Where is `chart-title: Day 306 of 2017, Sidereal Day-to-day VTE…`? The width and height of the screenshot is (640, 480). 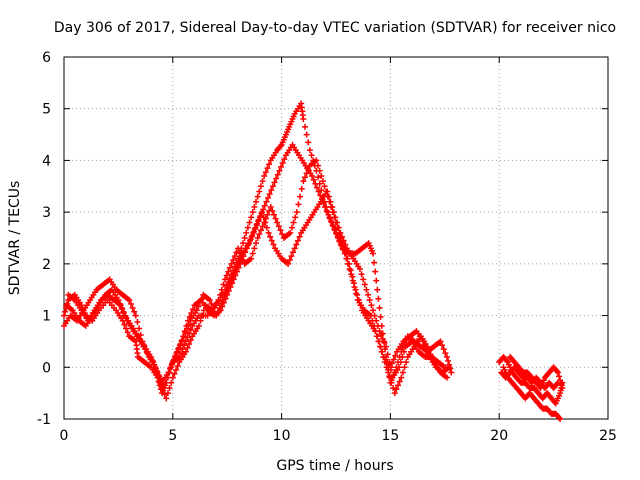 chart-title: Day 306 of 2017, Sidereal Day-to-day VTE… is located at coordinates (335, 28).